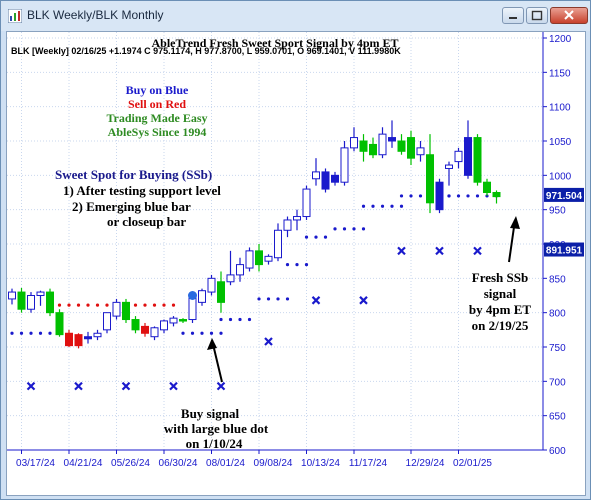  What do you see at coordinates (557, 348) in the screenshot?
I see `y-tick-label: 750` at bounding box center [557, 348].